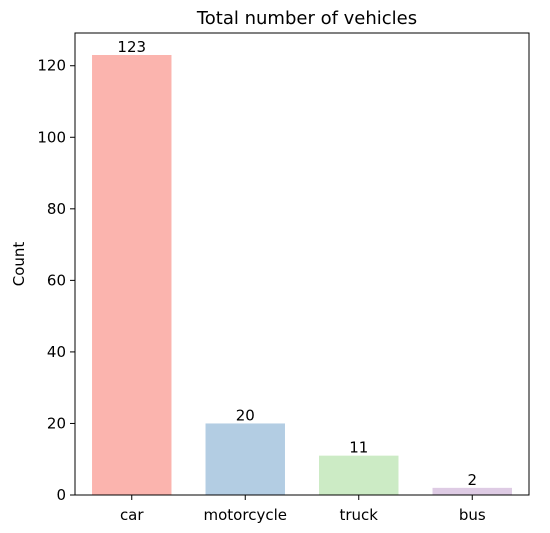 Image resolution: width=550 pixels, height=533 pixels. I want to click on bar-motorcycle, so click(245, 459).